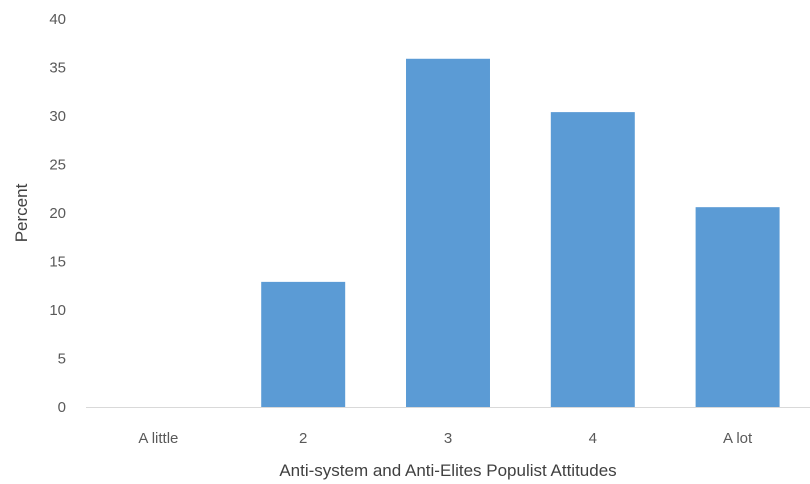 The height and width of the screenshot is (484, 810). What do you see at coordinates (62, 359) in the screenshot?
I see `y-tick-label: 5` at bounding box center [62, 359].